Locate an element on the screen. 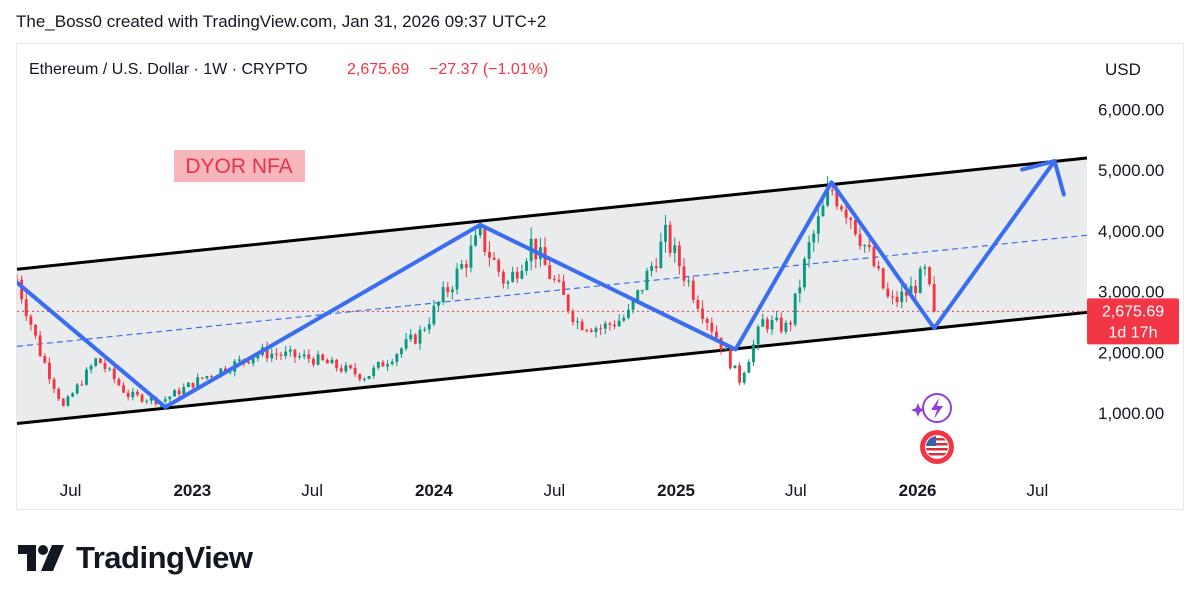 The image size is (1200, 604). last-price-badge: 2,675.69 1d 17h is located at coordinates (1133, 321).